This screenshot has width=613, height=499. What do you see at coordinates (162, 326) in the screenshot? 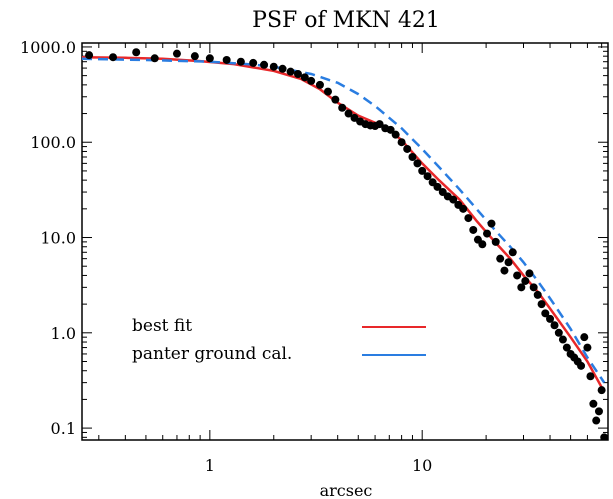
I see `legend-label-best-fit: best fit` at bounding box center [162, 326].